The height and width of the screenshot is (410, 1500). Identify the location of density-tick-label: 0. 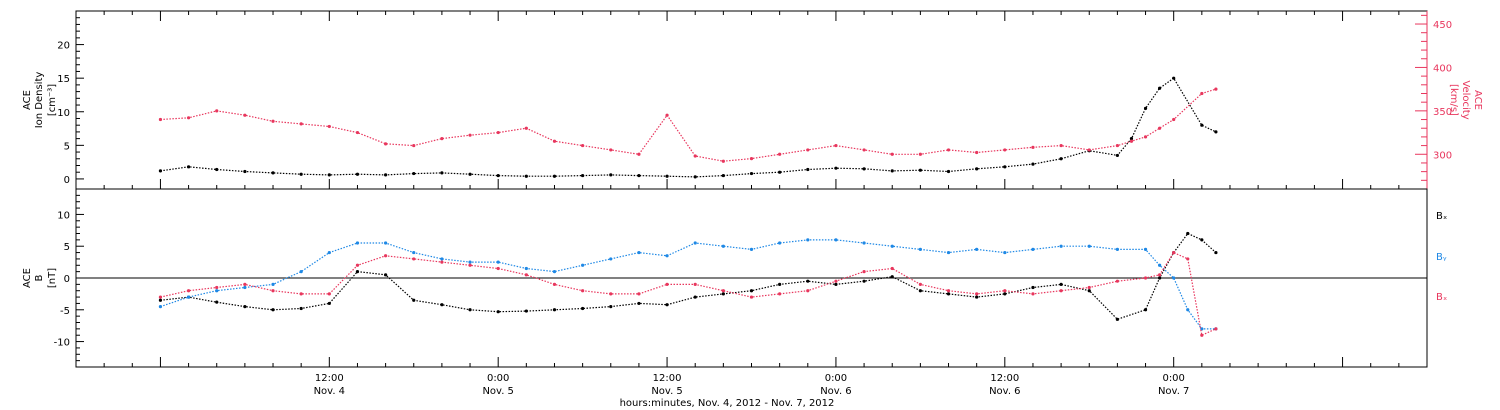
(67, 180).